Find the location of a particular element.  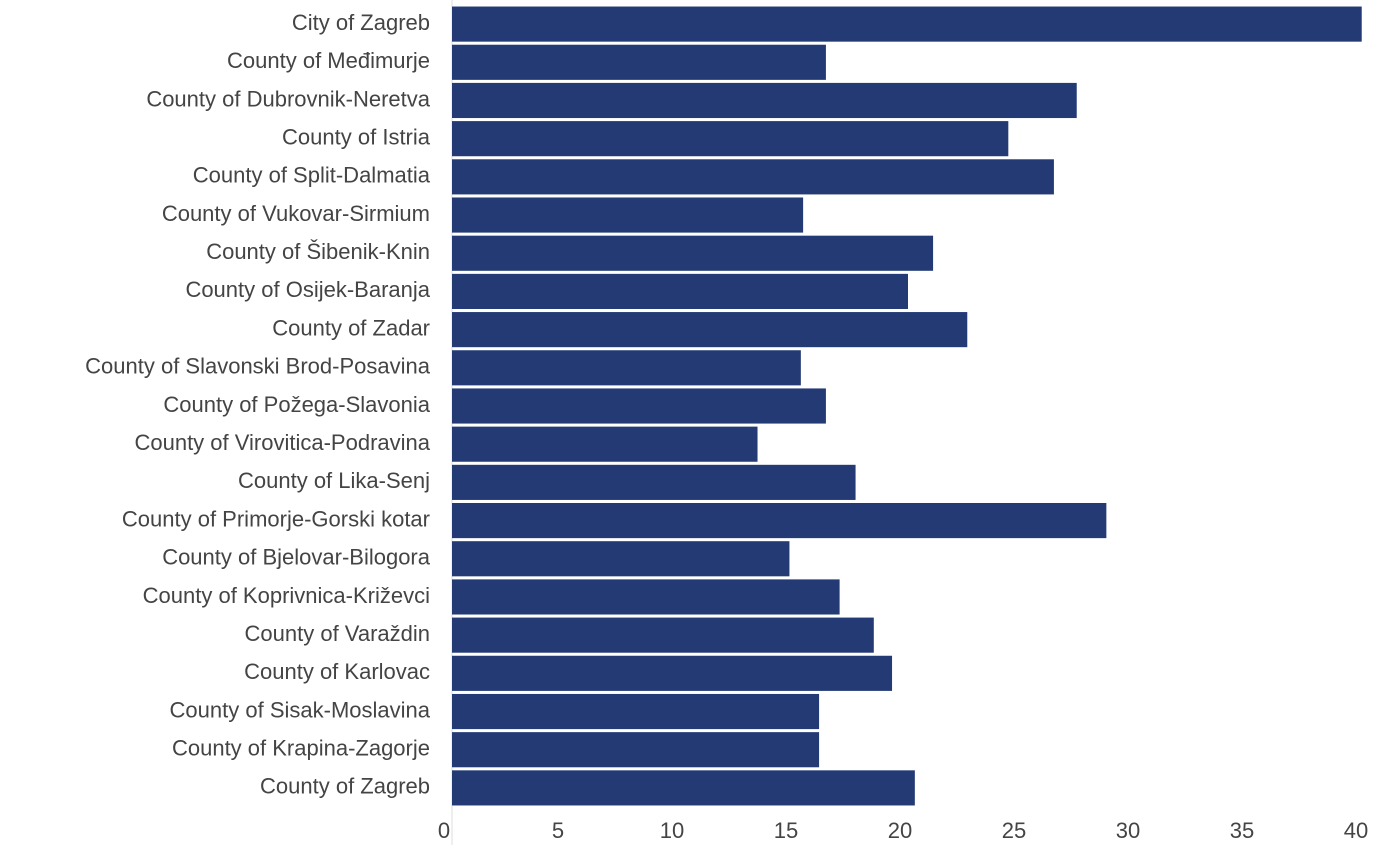

y-tick-label: County of Koprivnica-Križevci is located at coordinates (286, 595).